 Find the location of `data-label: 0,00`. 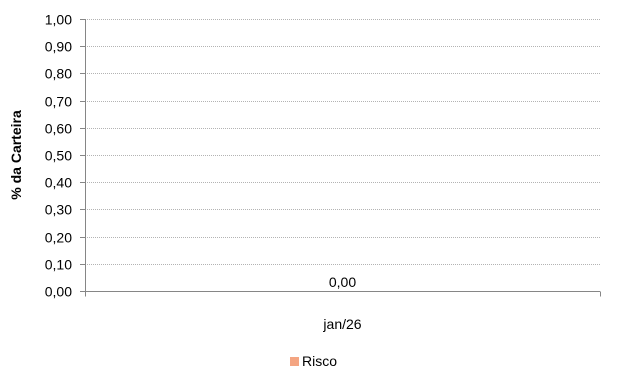

data-label: 0,00 is located at coordinates (342, 282).